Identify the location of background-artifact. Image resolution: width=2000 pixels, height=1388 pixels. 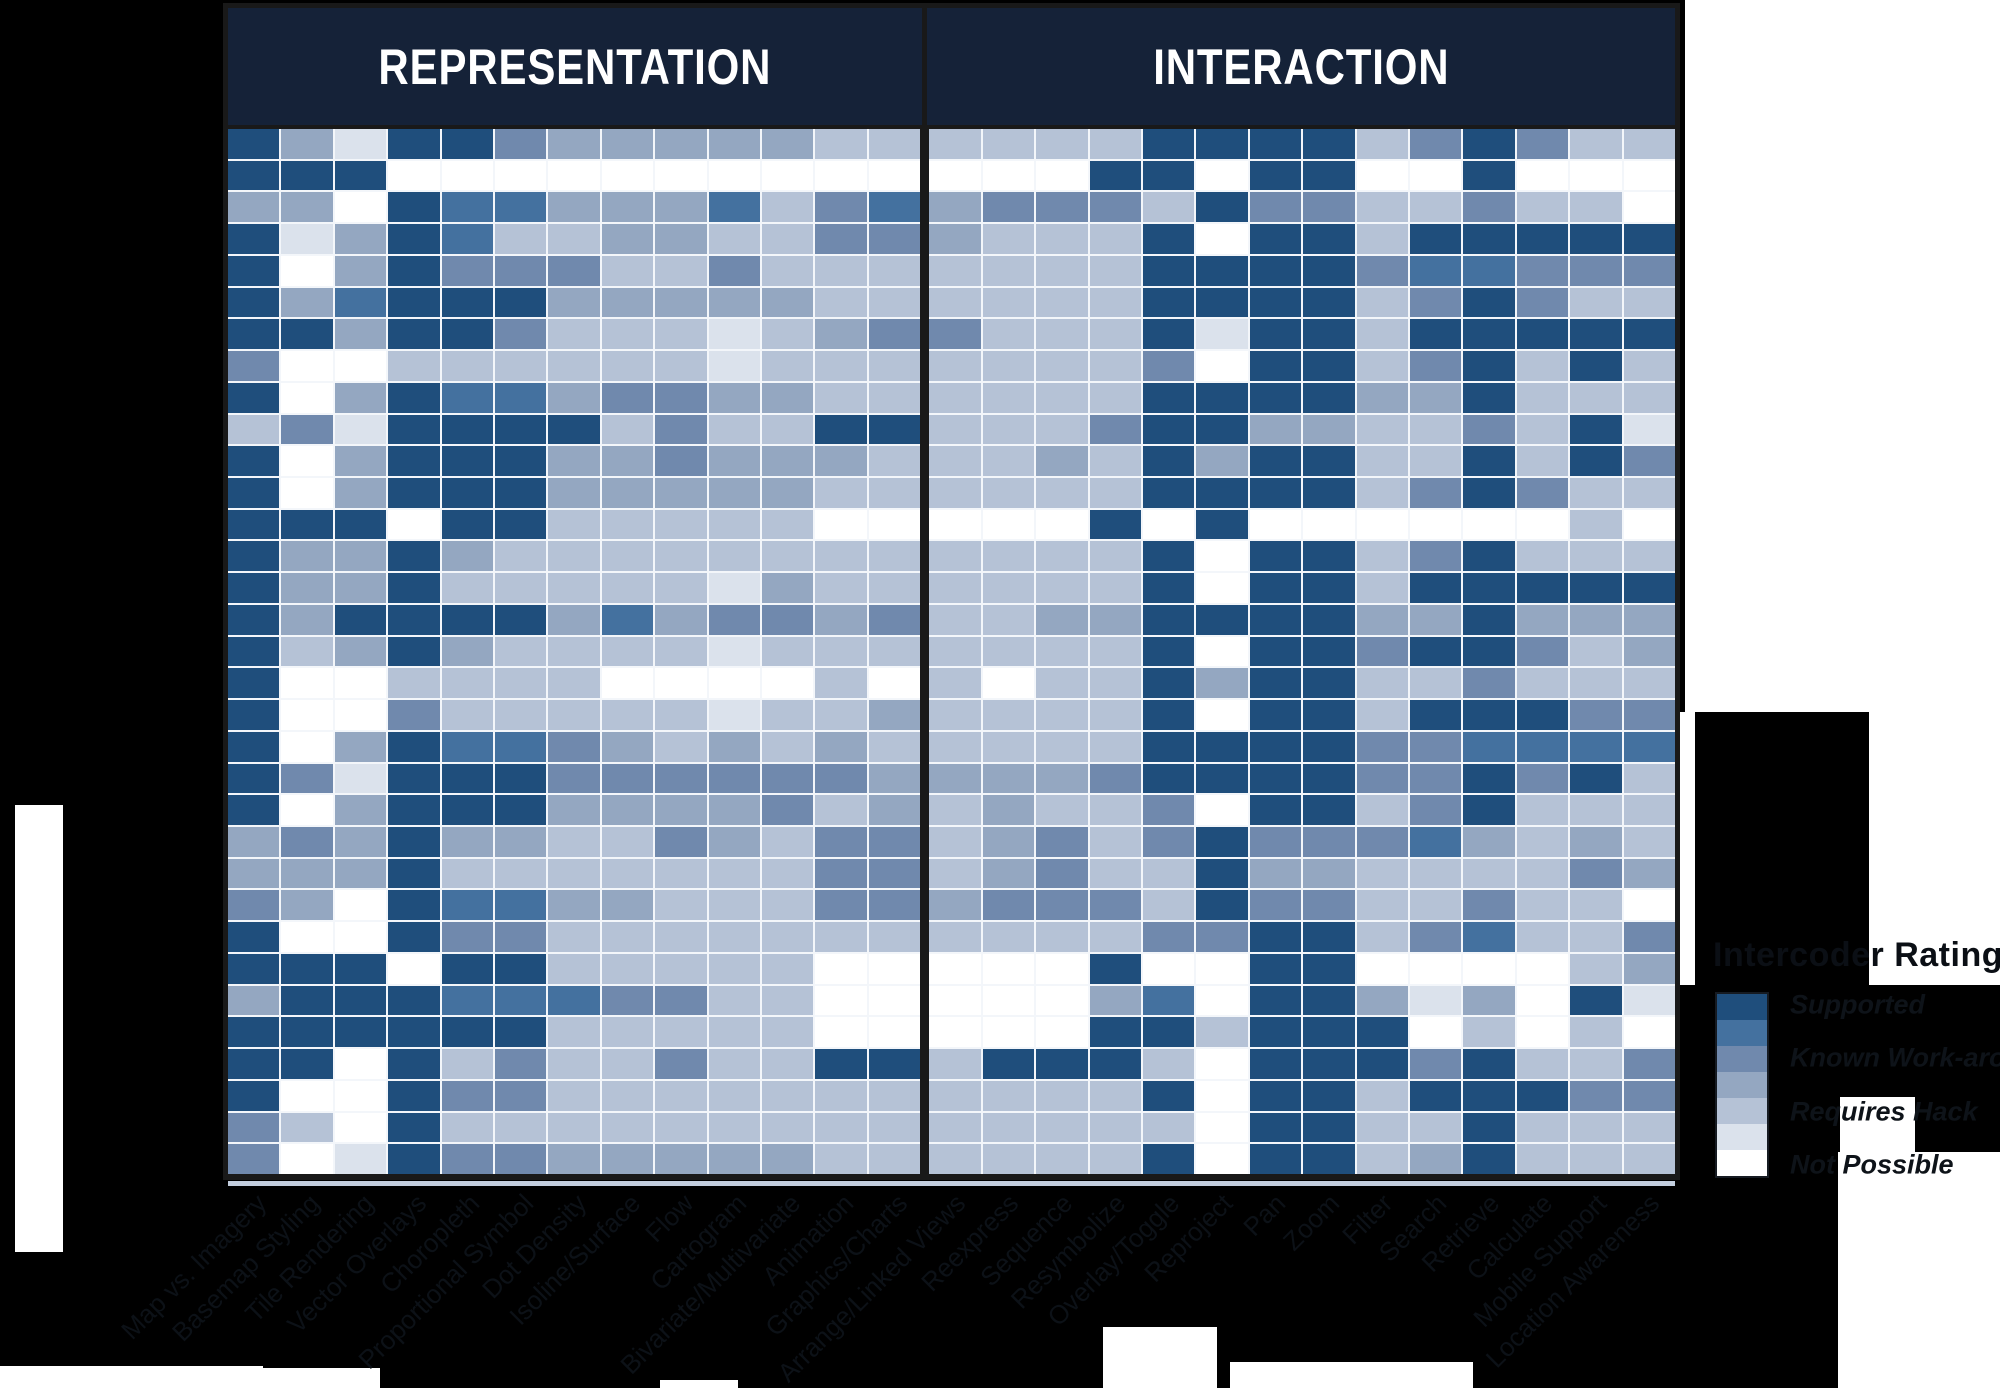
(1160, 1357).